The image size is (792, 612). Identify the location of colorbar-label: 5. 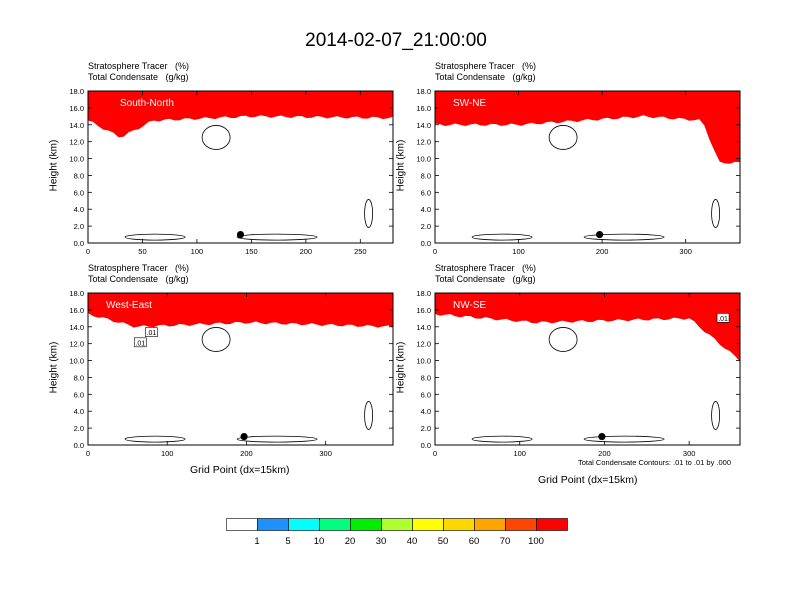
(288, 541).